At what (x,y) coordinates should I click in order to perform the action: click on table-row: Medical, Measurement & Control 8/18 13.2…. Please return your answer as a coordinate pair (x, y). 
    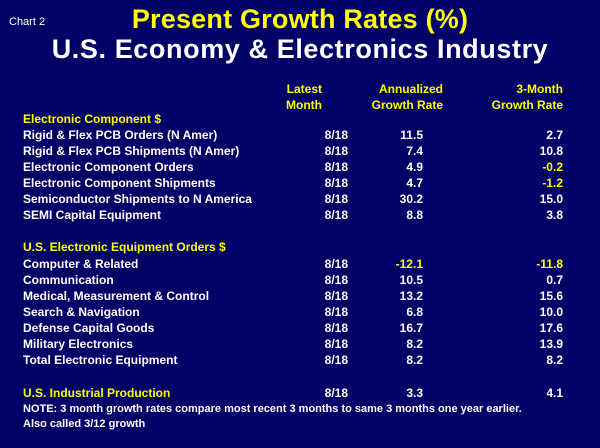
    Looking at the image, I should click on (298, 296).